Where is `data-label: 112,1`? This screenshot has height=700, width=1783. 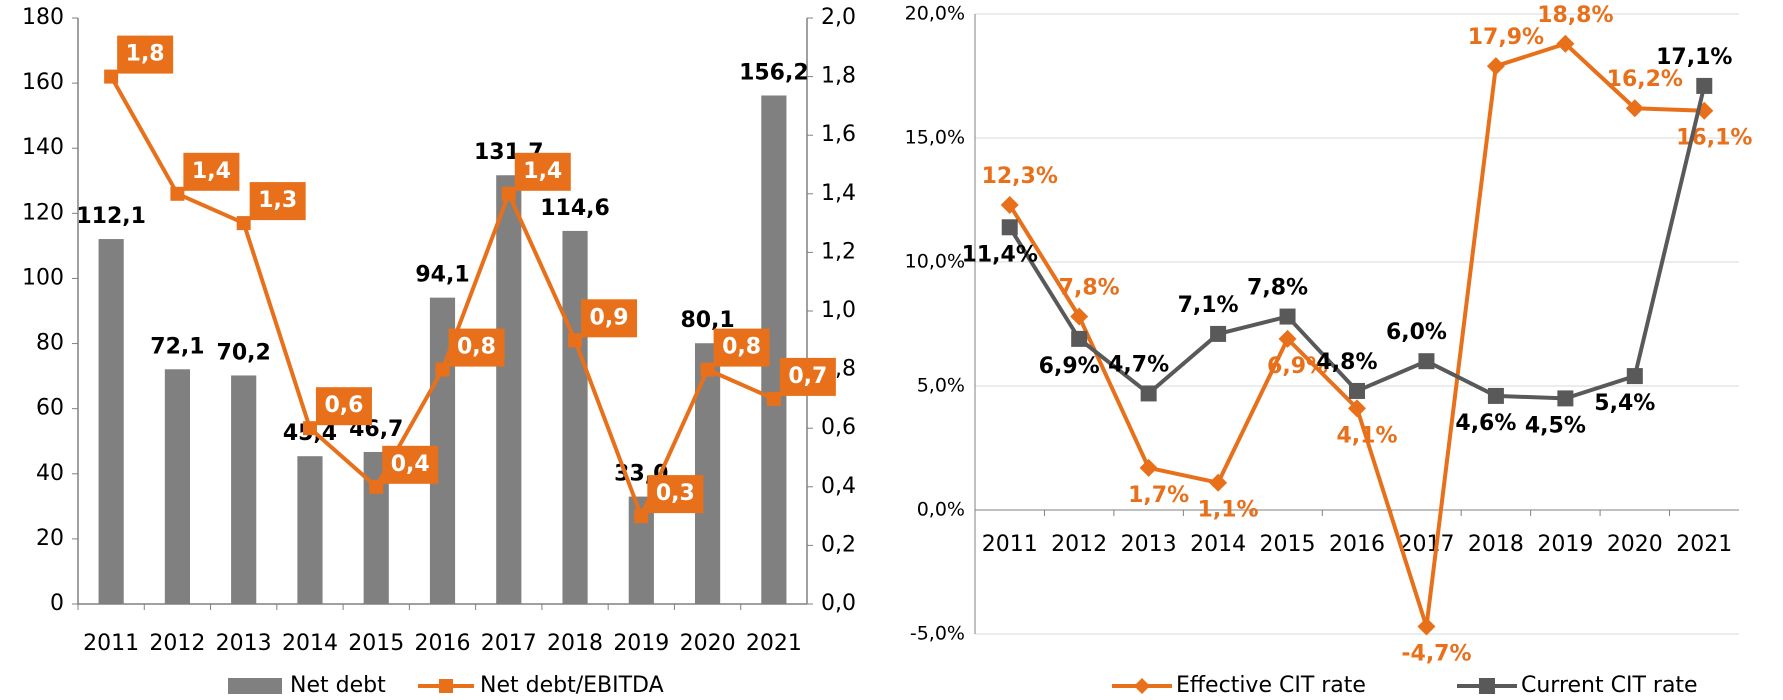
data-label: 112,1 is located at coordinates (111, 216).